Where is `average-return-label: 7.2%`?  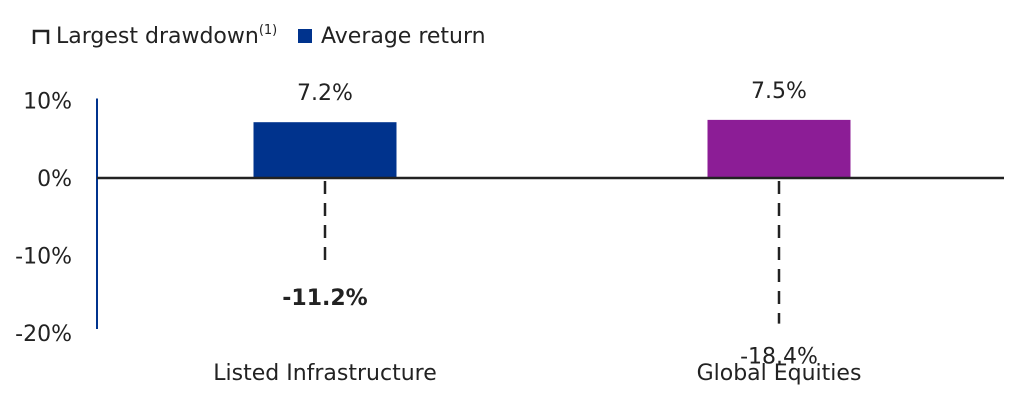
average-return-label: 7.2% is located at coordinates (325, 93).